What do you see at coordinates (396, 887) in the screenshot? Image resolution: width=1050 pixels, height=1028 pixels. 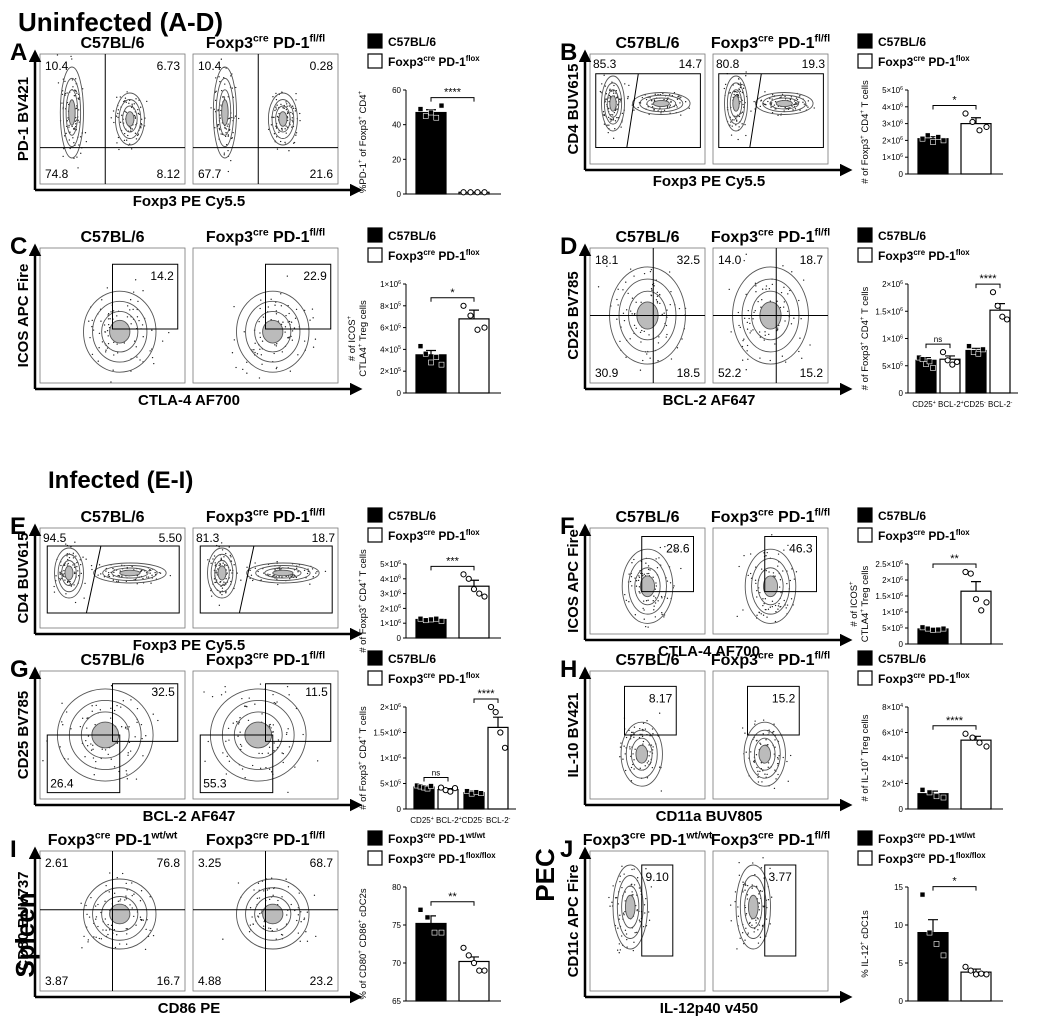 I see `y-tick-label: 80` at bounding box center [396, 887].